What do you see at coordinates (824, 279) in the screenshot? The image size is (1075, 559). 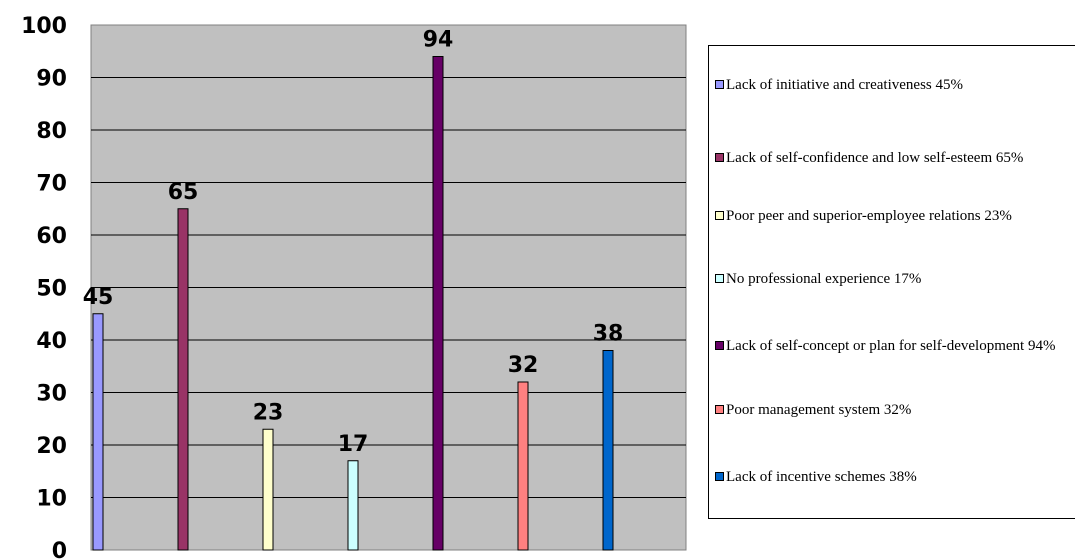 I see `legend-label: No professional experience 17%` at bounding box center [824, 279].